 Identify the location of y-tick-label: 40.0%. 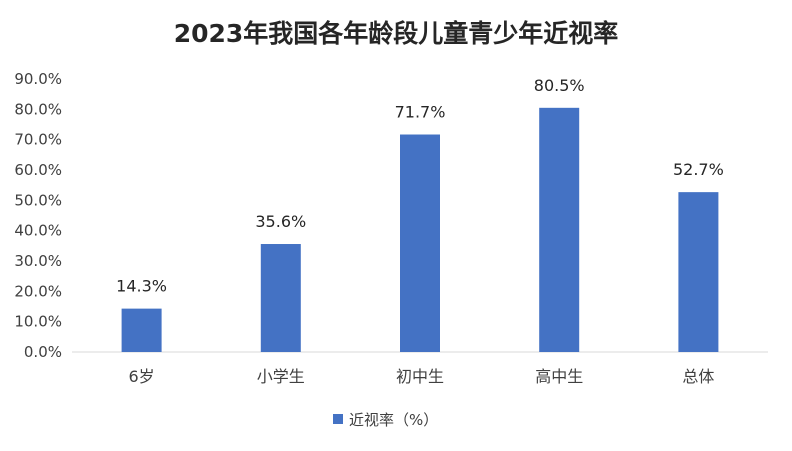
(38, 231).